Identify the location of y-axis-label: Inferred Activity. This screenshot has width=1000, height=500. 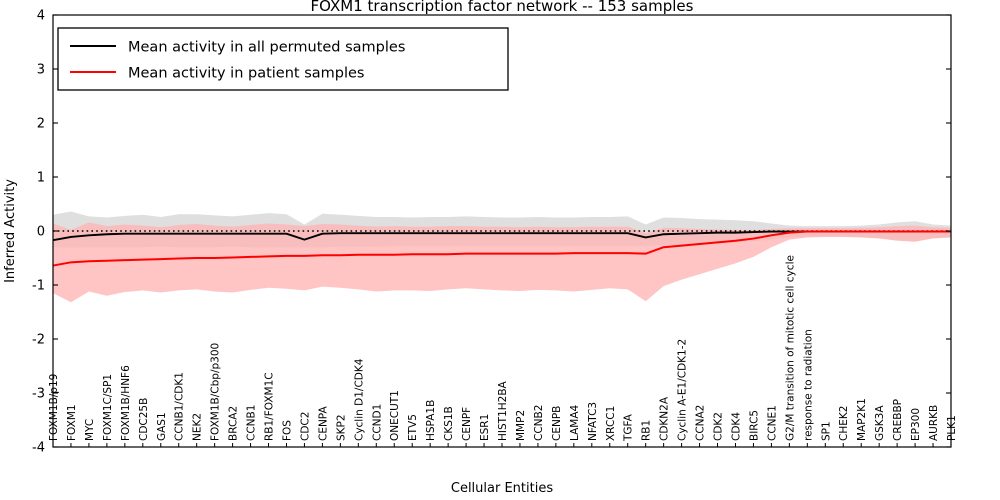
(10, 231).